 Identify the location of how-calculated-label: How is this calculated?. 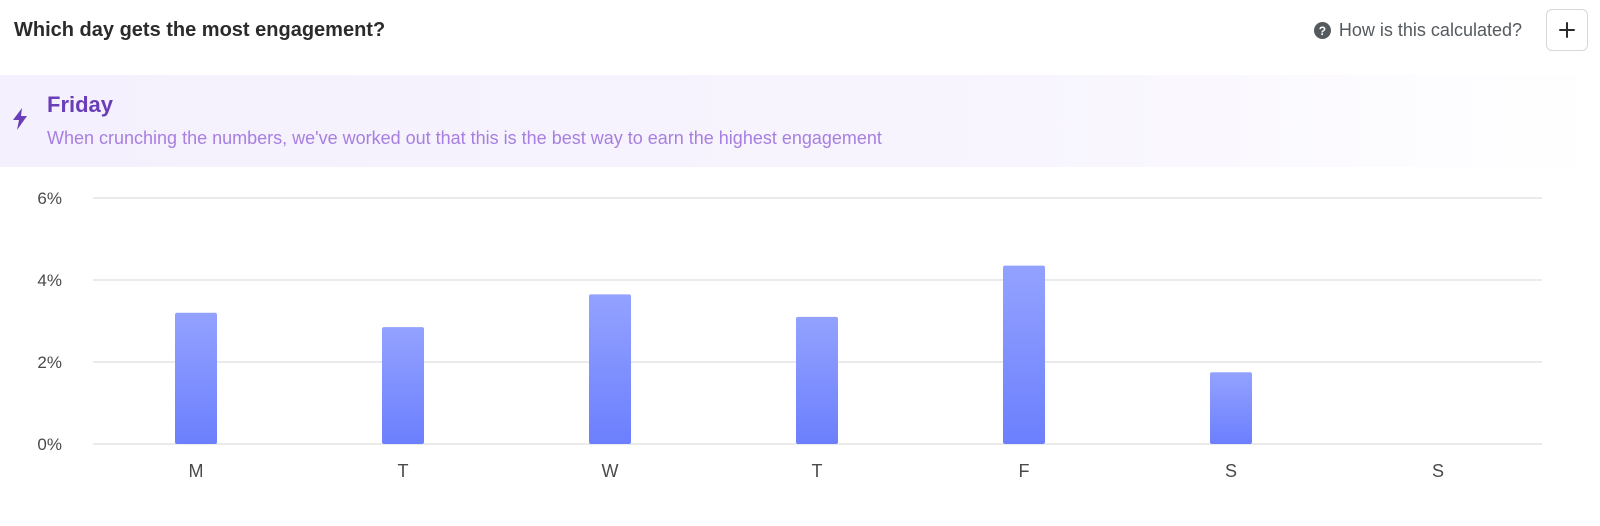
(1430, 30).